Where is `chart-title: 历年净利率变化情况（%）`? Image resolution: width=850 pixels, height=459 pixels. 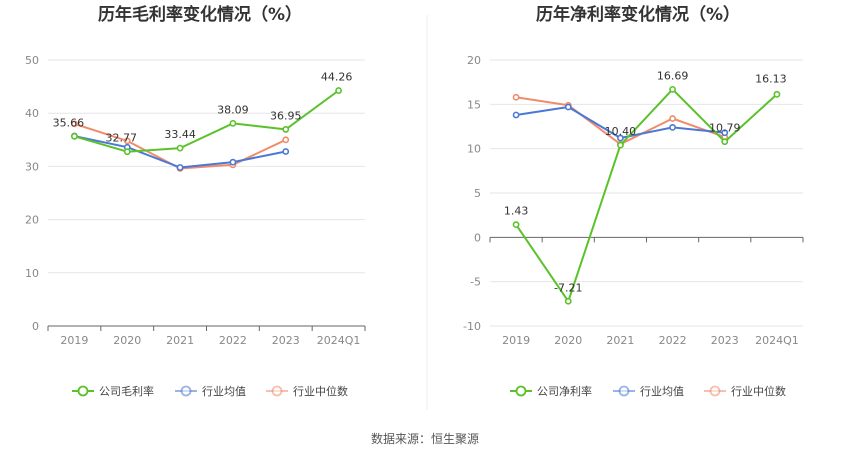
chart-title: 历年净利率变化情况（%） is located at coordinates (638, 14).